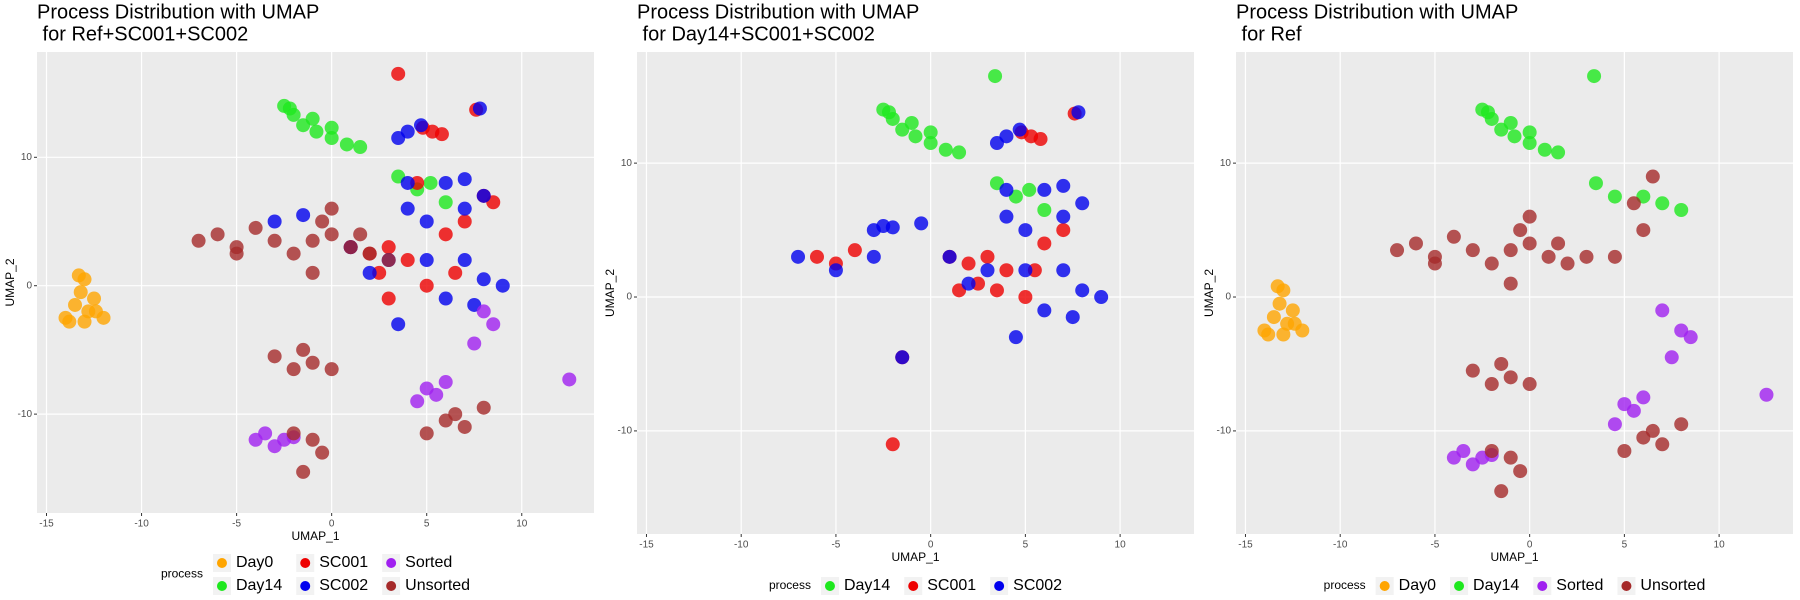  What do you see at coordinates (1417, 585) in the screenshot?
I see `legend-label: Day0` at bounding box center [1417, 585].